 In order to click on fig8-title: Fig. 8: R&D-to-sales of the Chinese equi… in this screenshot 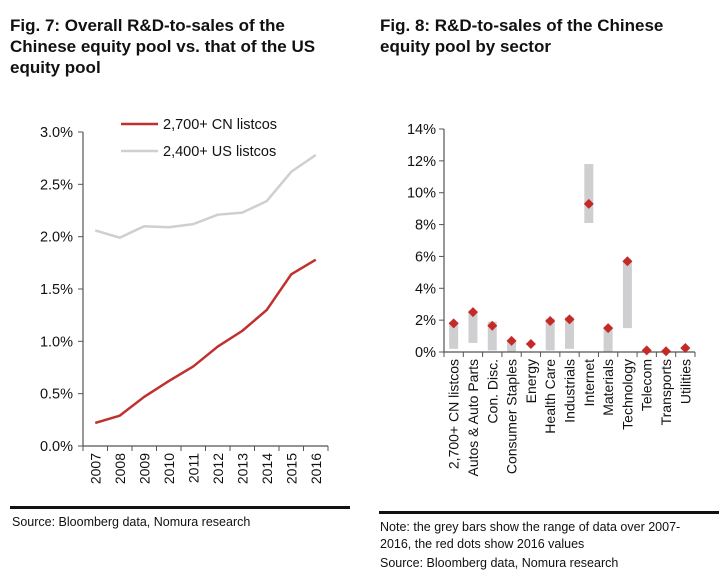, I will do `click(549, 36)`.